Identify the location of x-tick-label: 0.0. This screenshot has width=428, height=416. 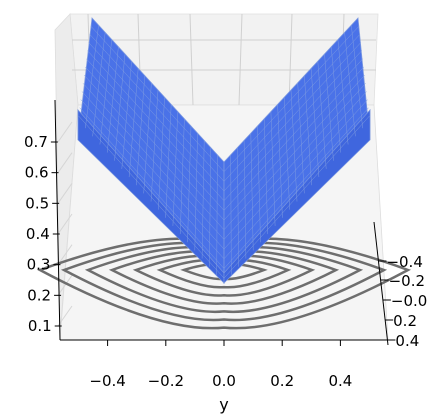
(224, 381).